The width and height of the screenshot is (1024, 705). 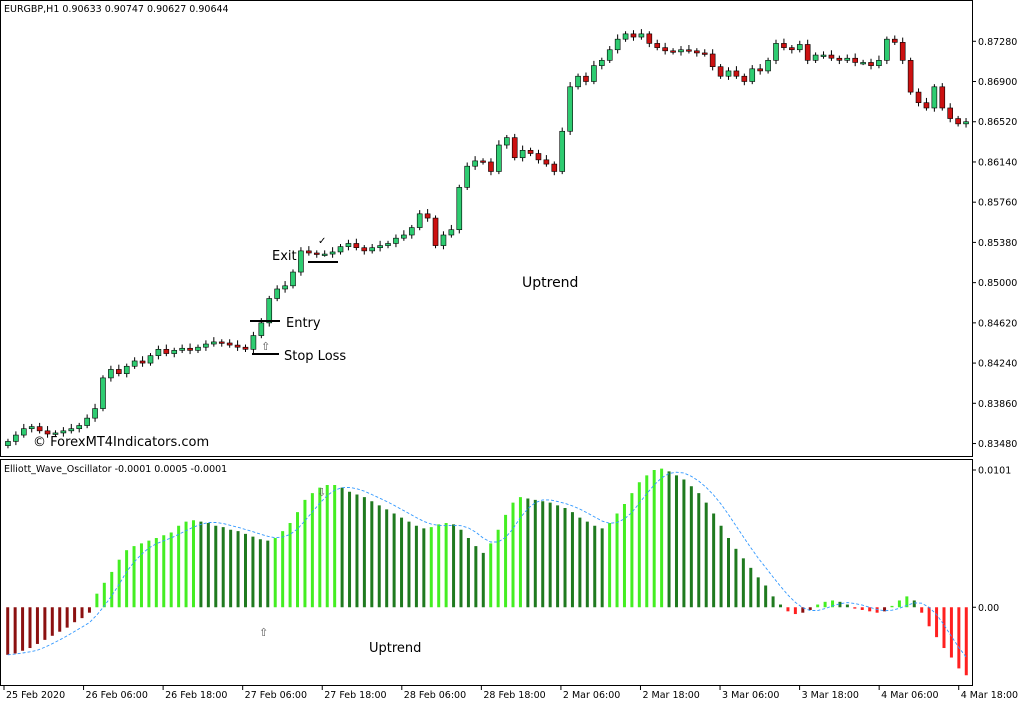 I want to click on oscillator-axis: 0.0101 0.00, so click(x=991, y=540).